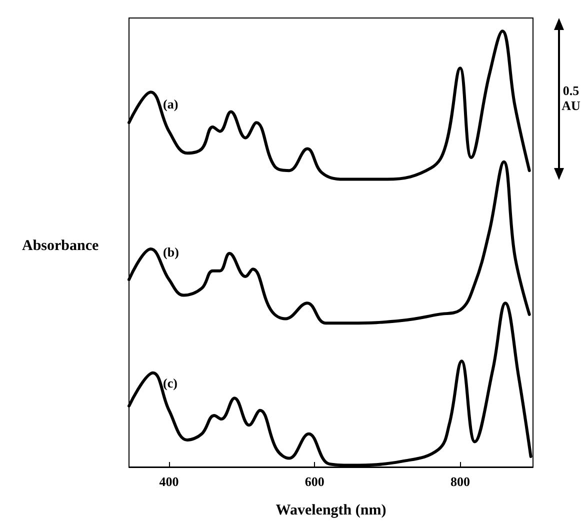  I want to click on y-axis-title: Absorbance, so click(61, 246).